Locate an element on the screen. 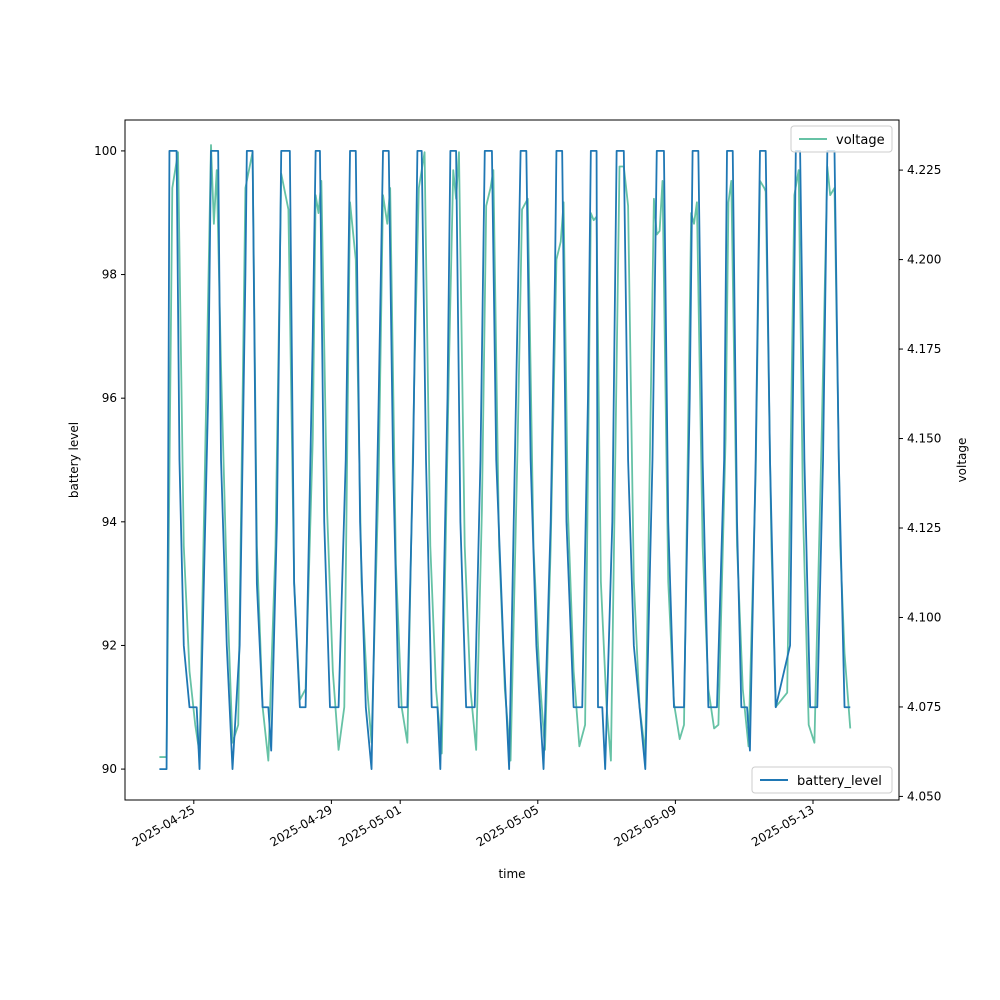  right-y-tick-label: 4.050 is located at coordinates (924, 796).